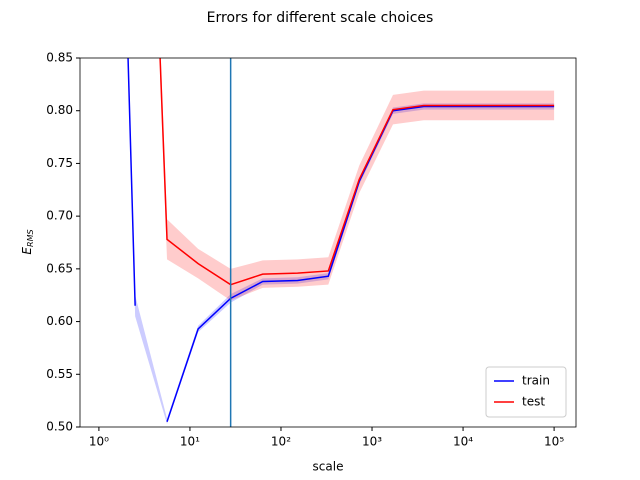 The height and width of the screenshot is (480, 640). I want to click on legend-box, so click(526, 392).